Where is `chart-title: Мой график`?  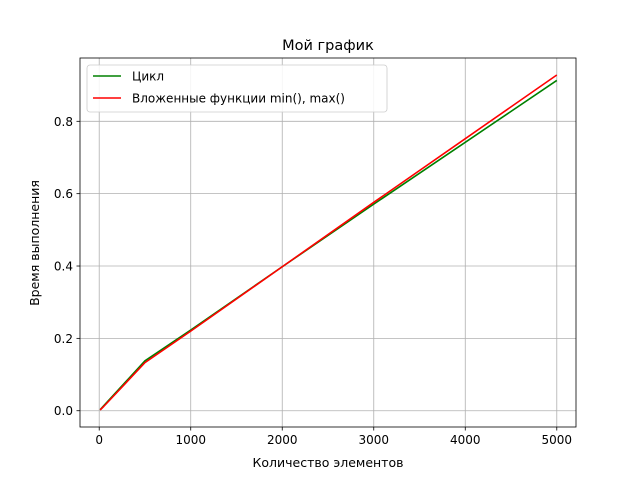
chart-title: Мой график is located at coordinates (328, 46).